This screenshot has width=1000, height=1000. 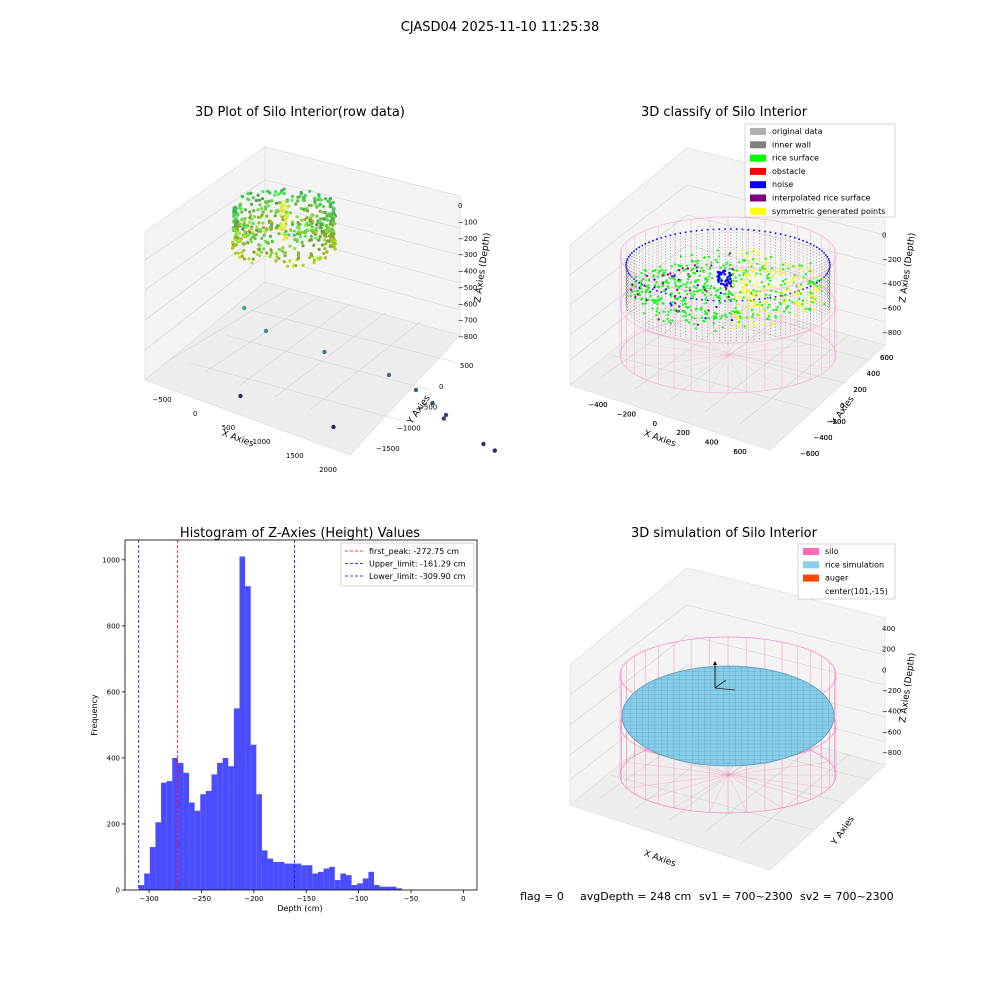 I want to click on legend-label: symmetric generated points, so click(x=828, y=211).